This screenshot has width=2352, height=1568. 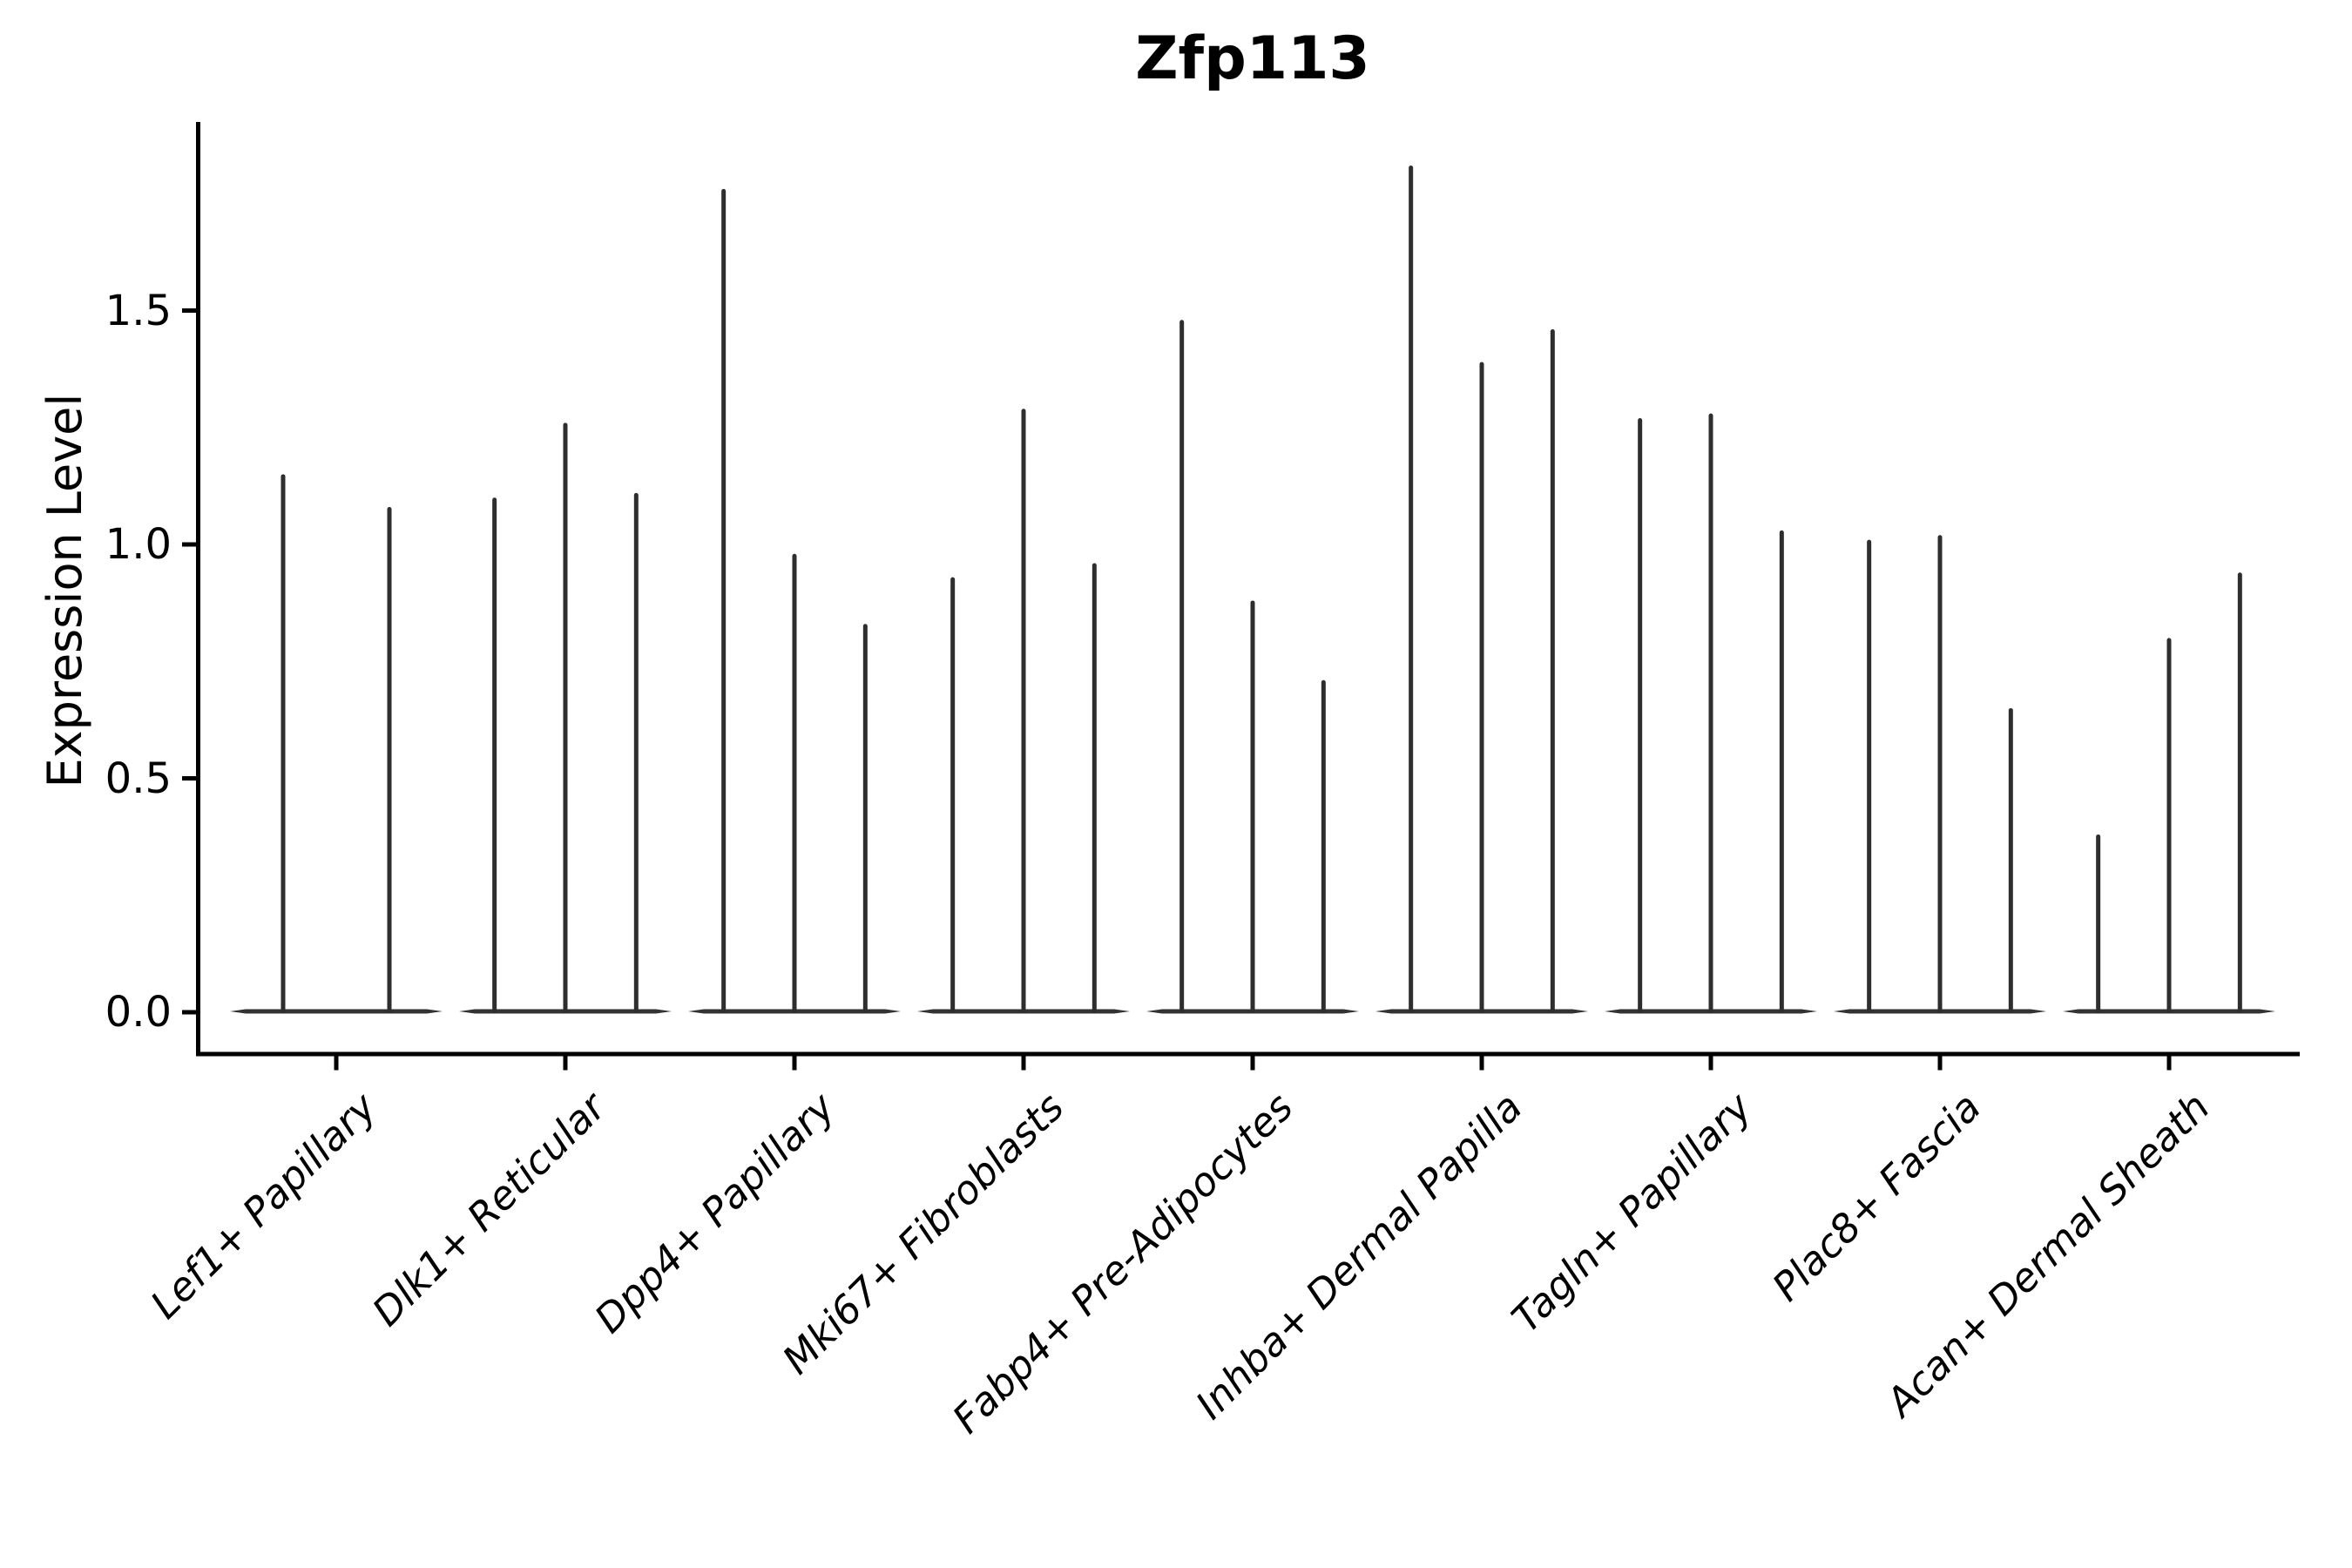 What do you see at coordinates (138, 778) in the screenshot?
I see `y-tick-label-1: 0.5` at bounding box center [138, 778].